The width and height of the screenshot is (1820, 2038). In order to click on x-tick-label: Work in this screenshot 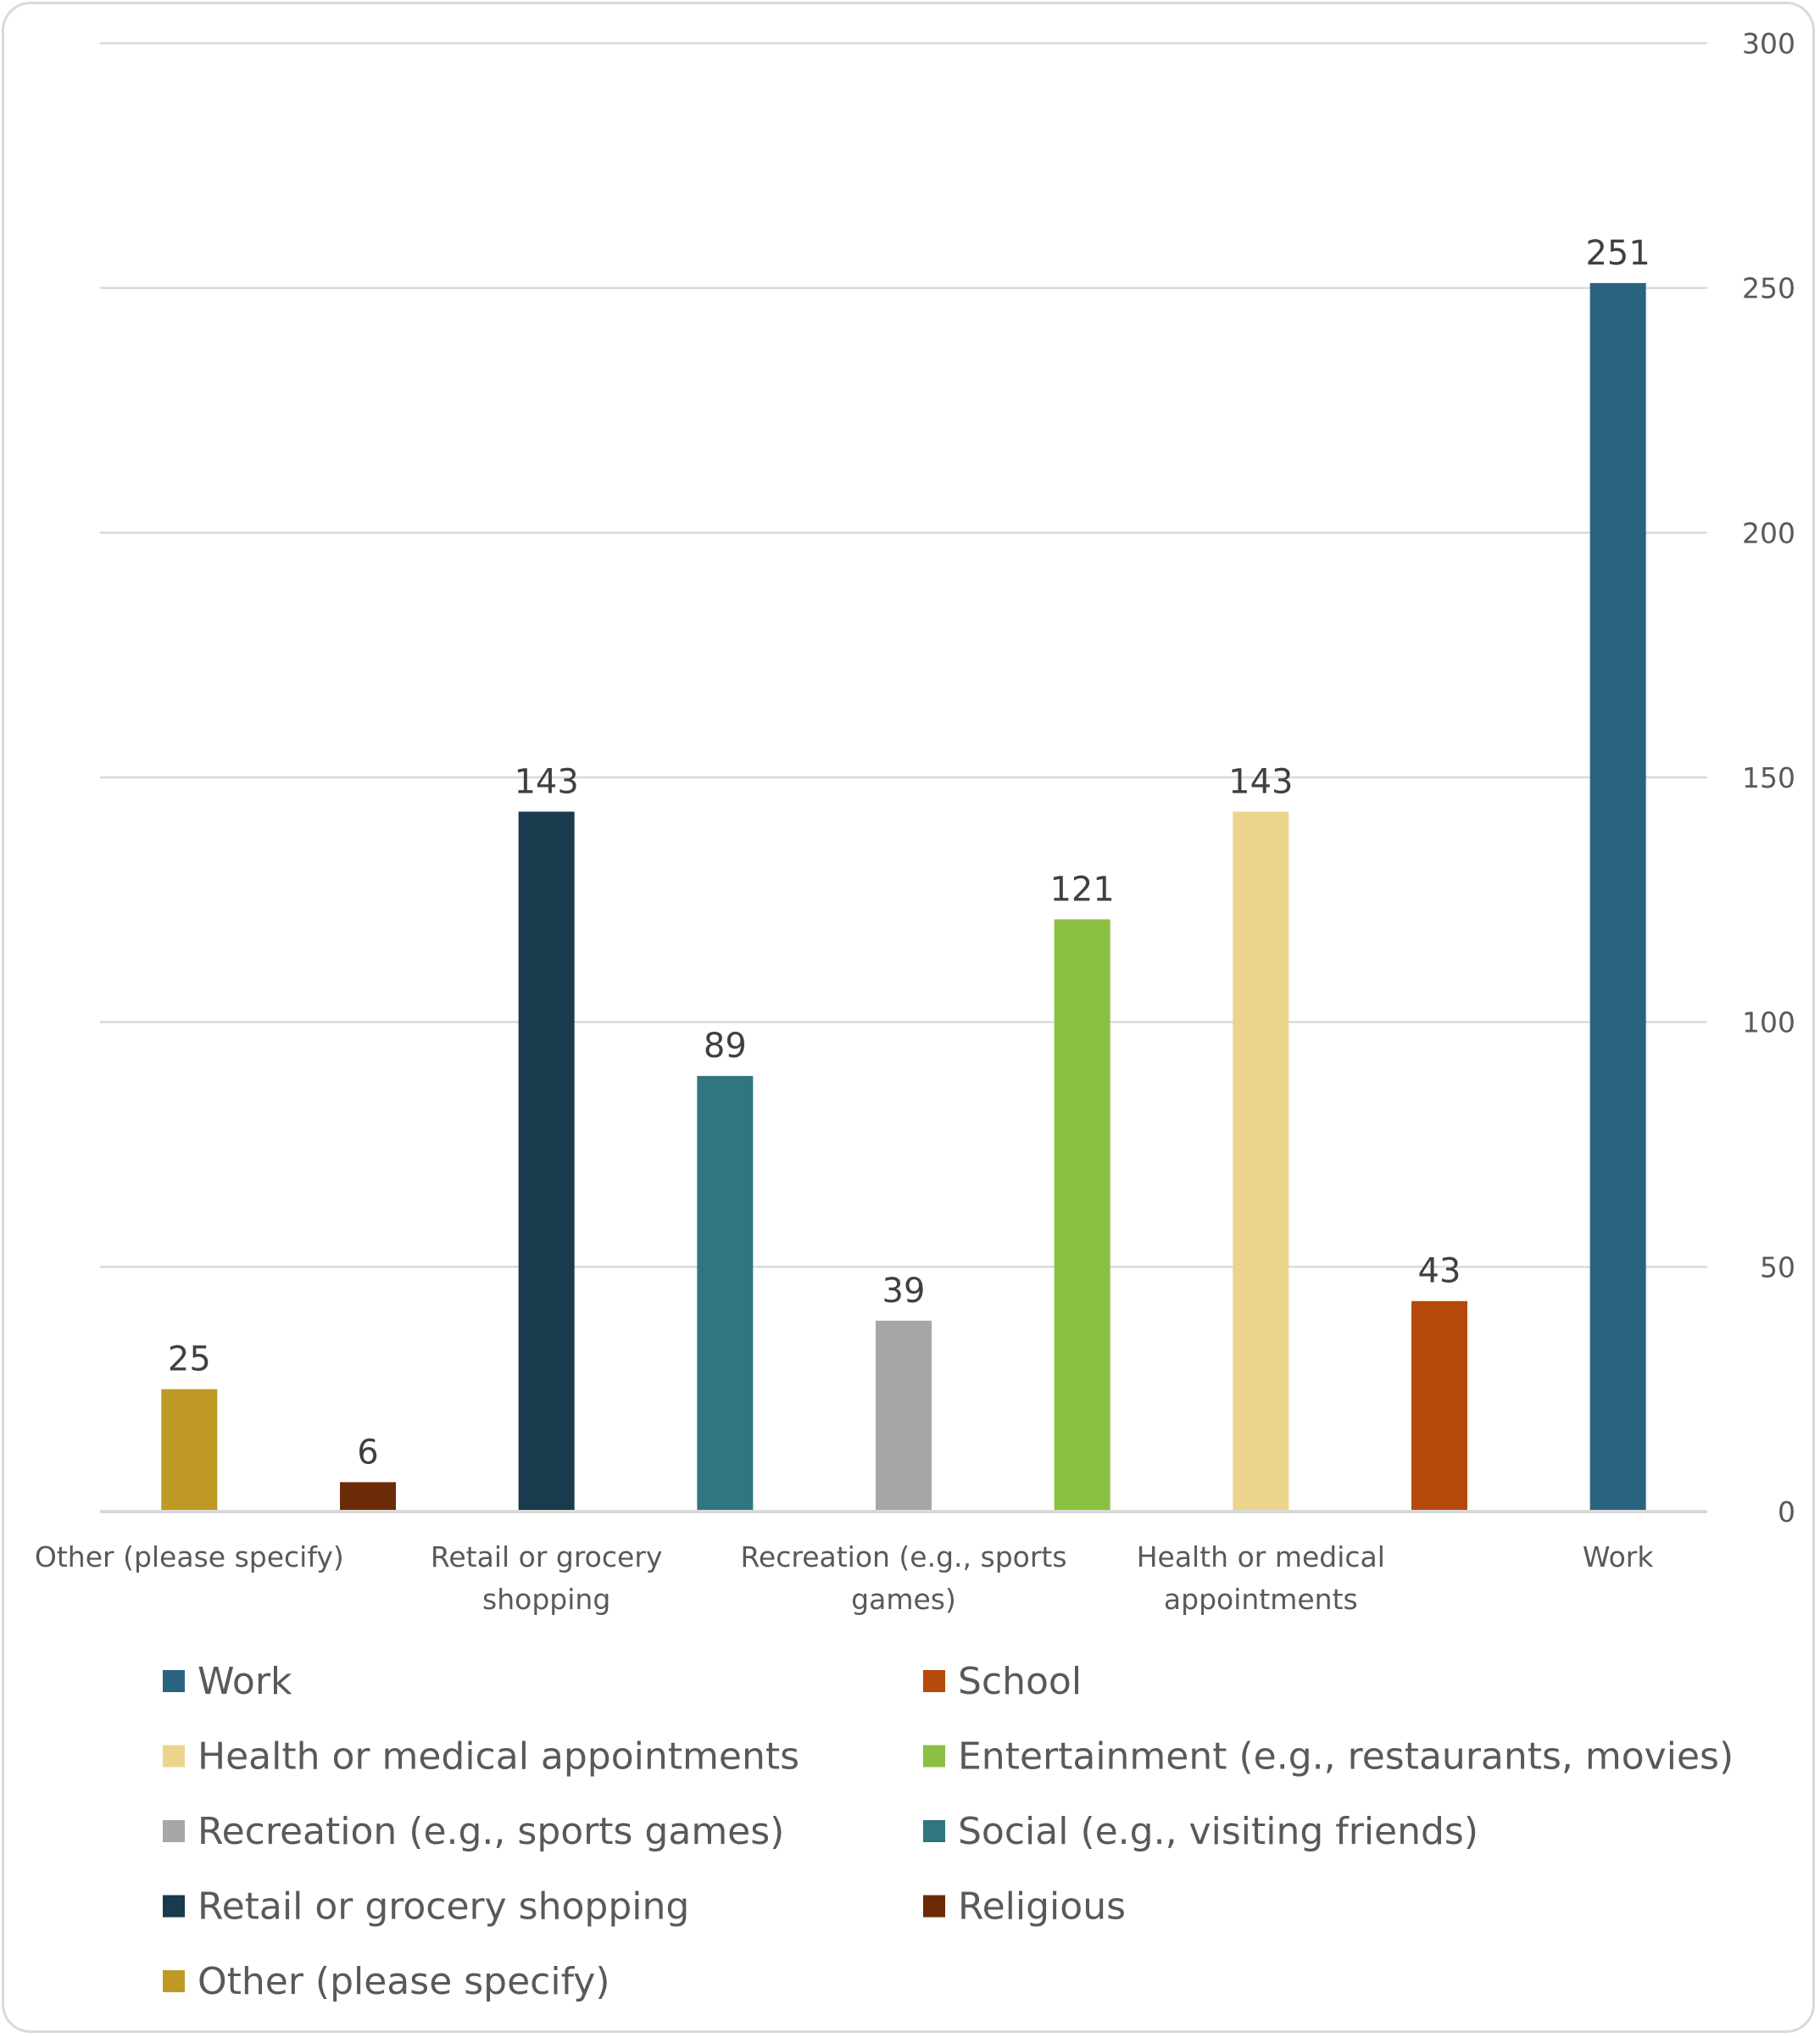, I will do `click(1618, 1556)`.